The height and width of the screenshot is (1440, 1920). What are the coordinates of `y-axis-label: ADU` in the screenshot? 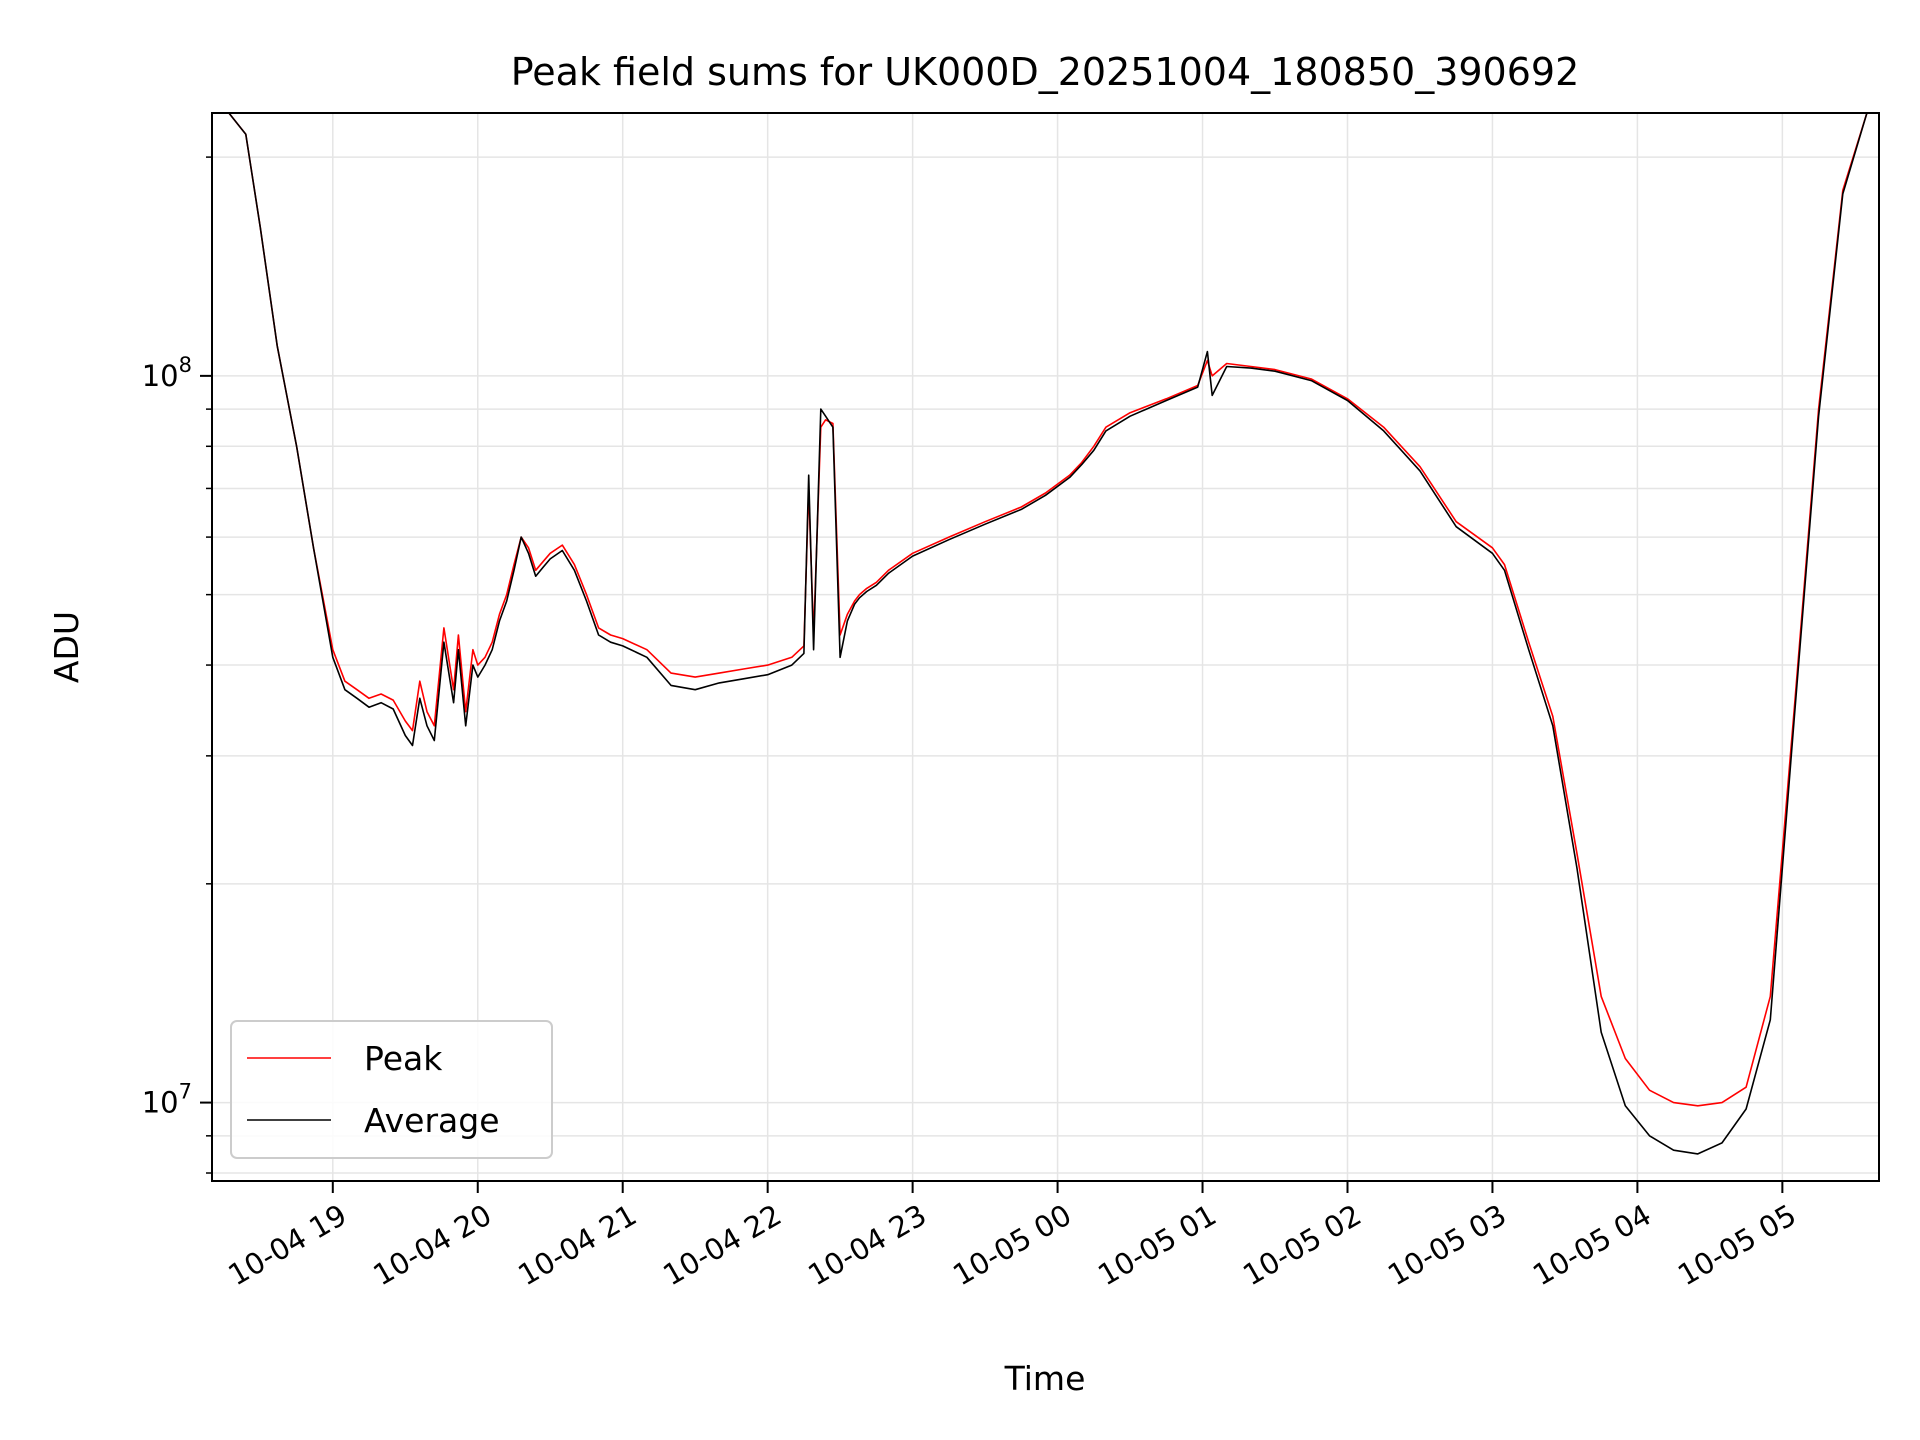 It's located at (66, 647).